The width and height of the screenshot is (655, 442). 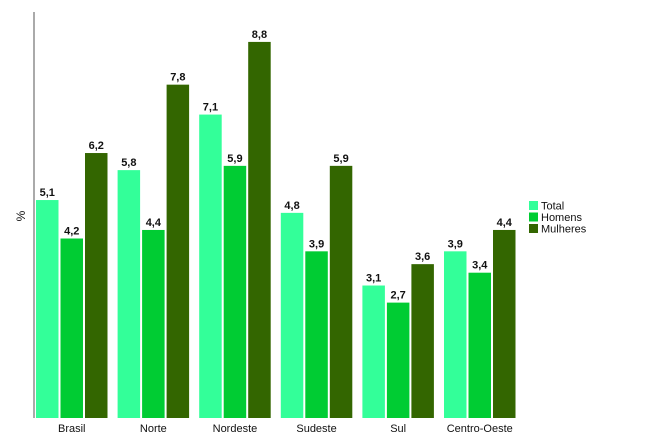 I want to click on legend-label-total: Total, so click(x=552, y=207).